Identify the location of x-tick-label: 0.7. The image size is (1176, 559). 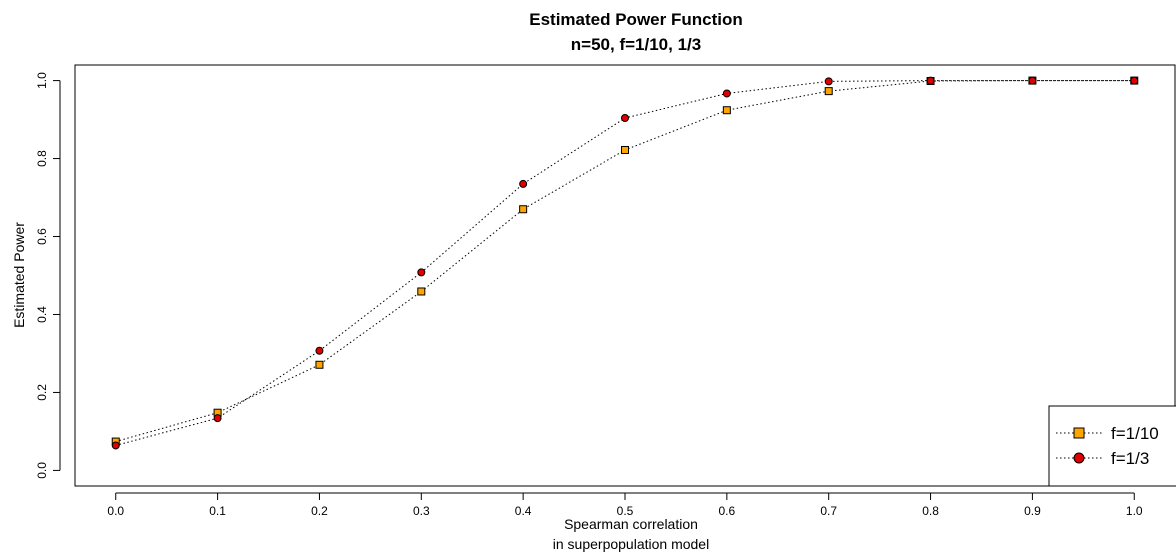
(828, 511).